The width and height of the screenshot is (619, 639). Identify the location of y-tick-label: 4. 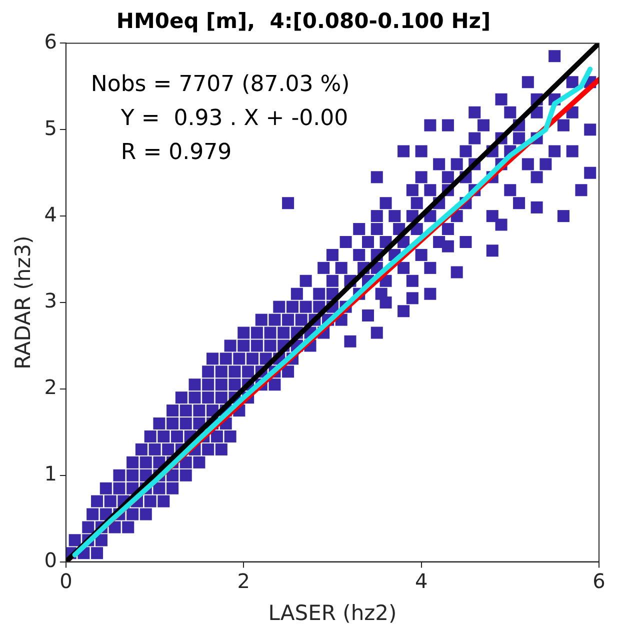
(50, 214).